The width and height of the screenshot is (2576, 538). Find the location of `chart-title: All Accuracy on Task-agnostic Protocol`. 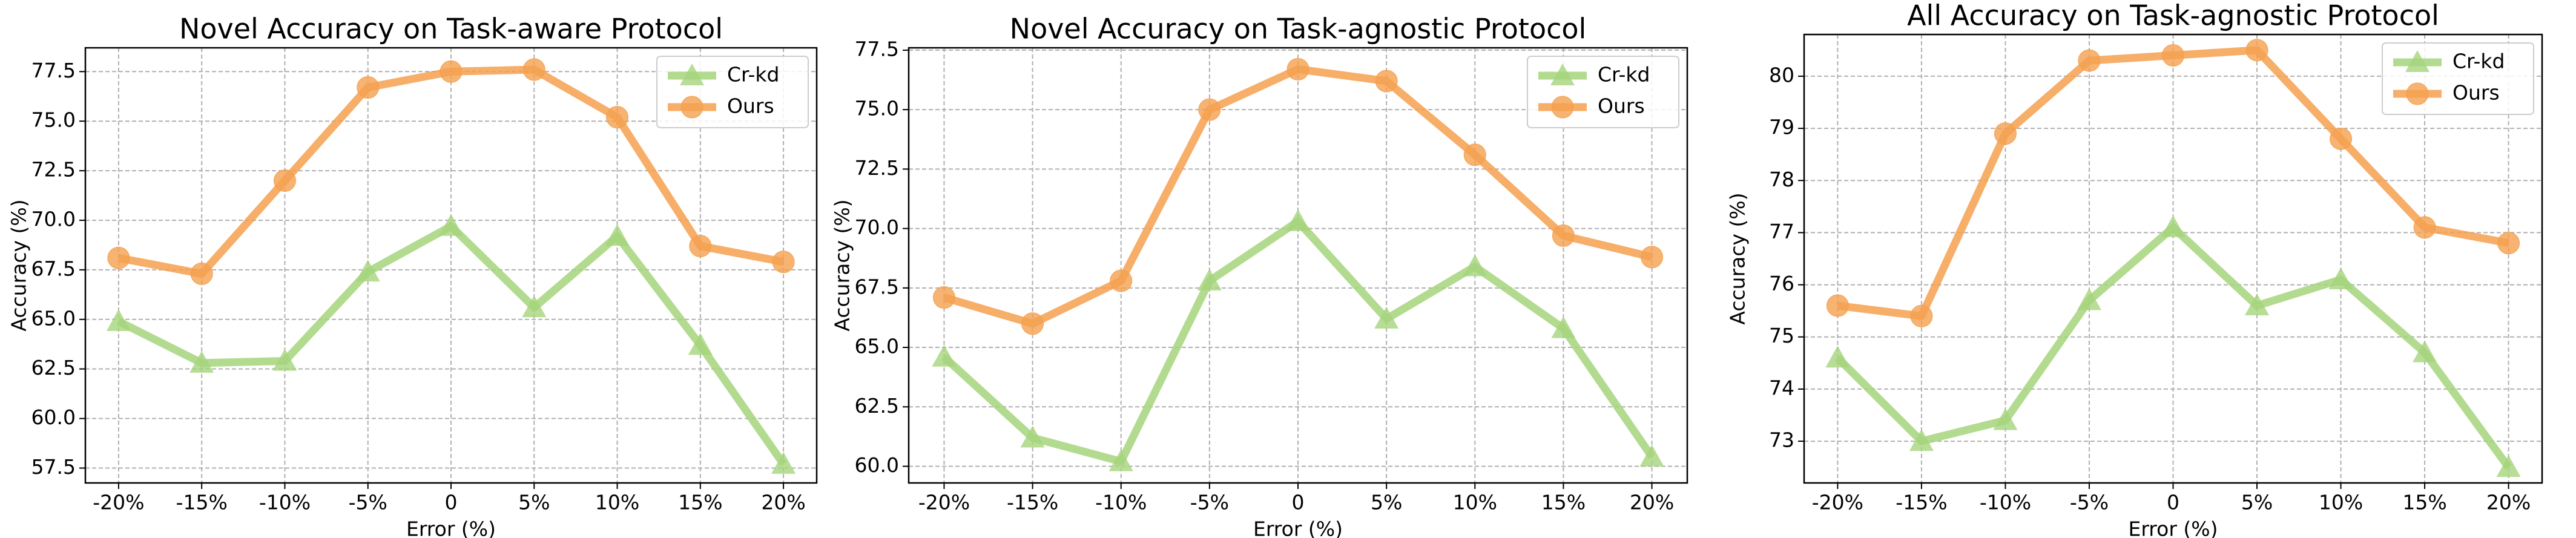

chart-title: All Accuracy on Task-agnostic Protocol is located at coordinates (2173, 16).